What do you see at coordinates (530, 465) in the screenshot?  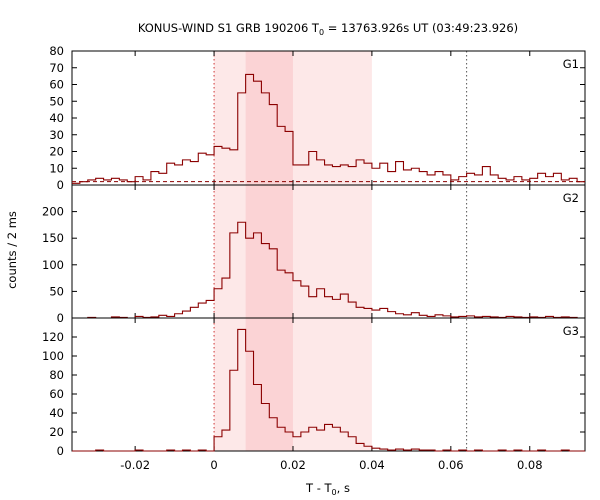 I see `x-tick-label: 0.08` at bounding box center [530, 465].